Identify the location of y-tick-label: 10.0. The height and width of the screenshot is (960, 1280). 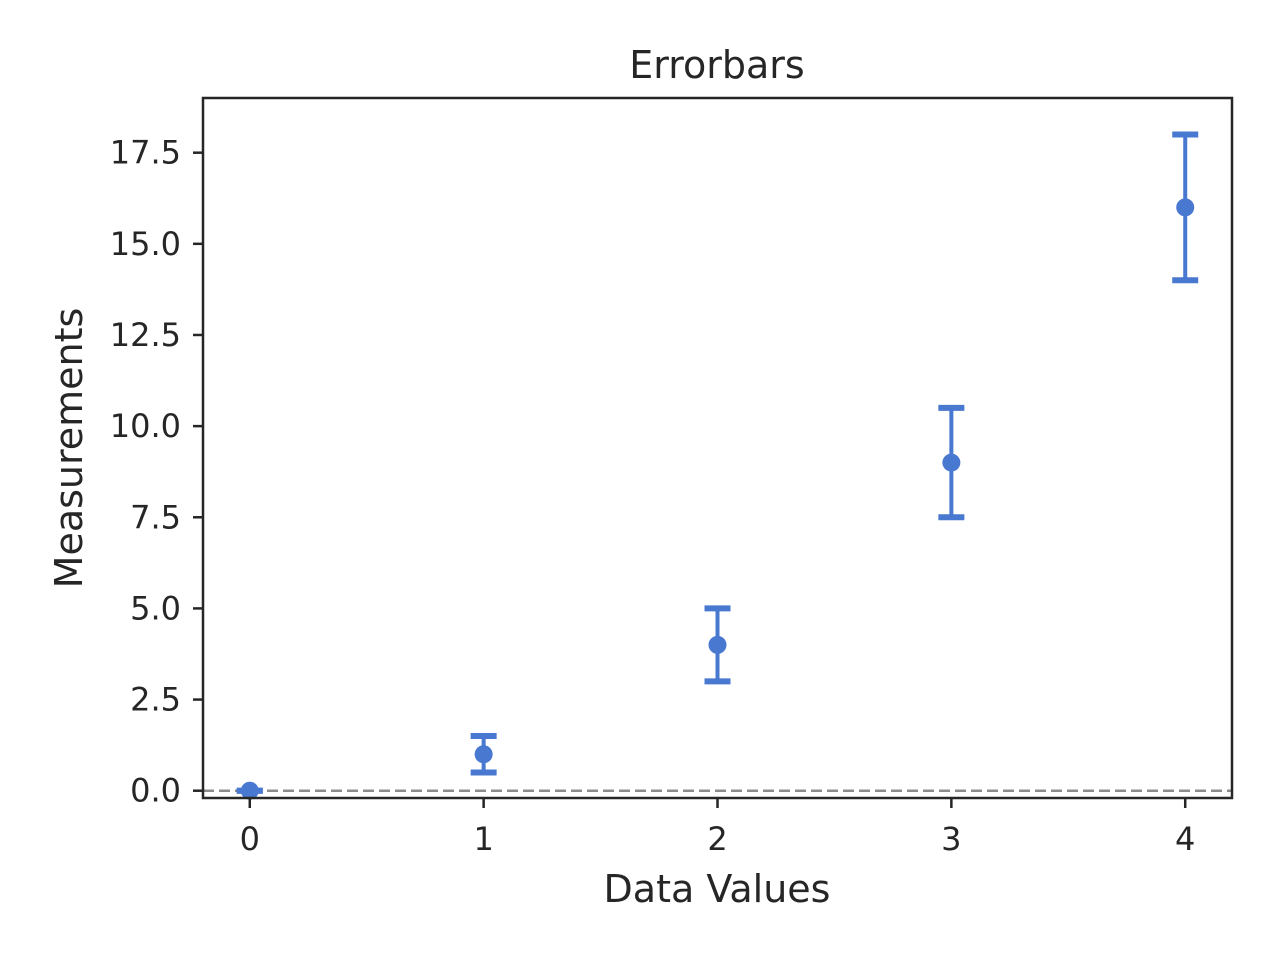
(145, 426).